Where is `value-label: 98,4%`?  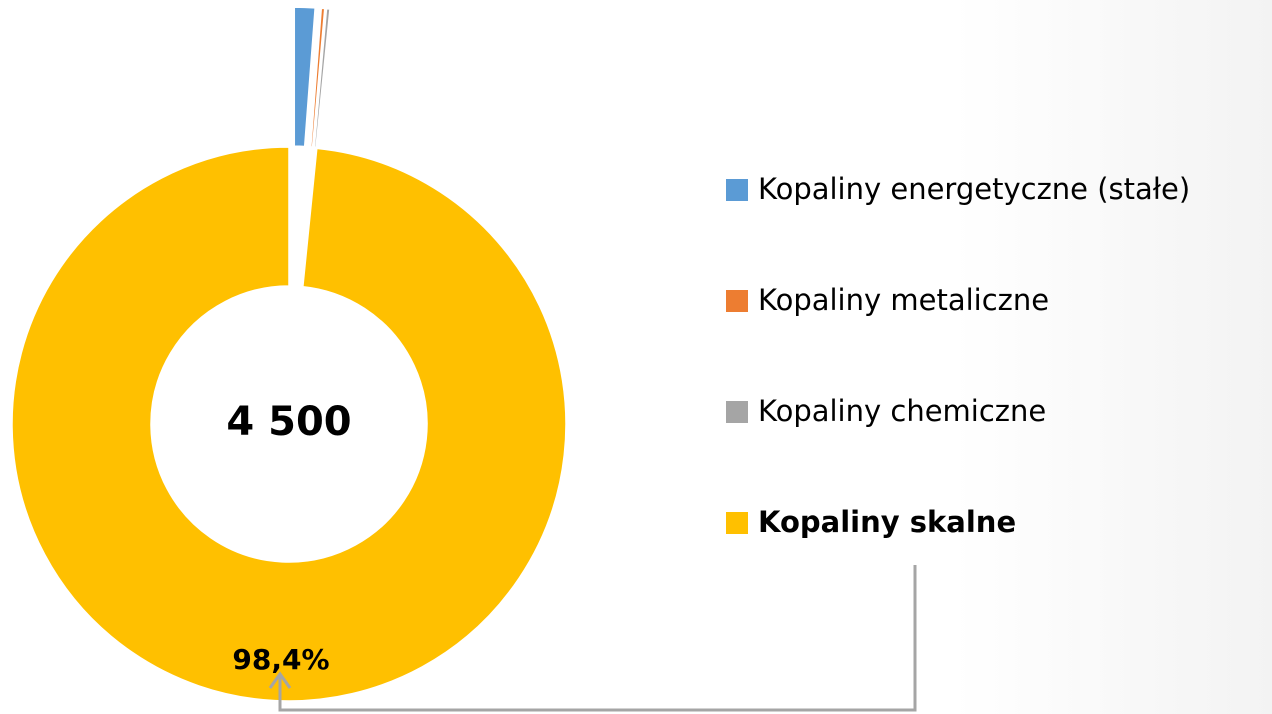 value-label: 98,4% is located at coordinates (280, 659).